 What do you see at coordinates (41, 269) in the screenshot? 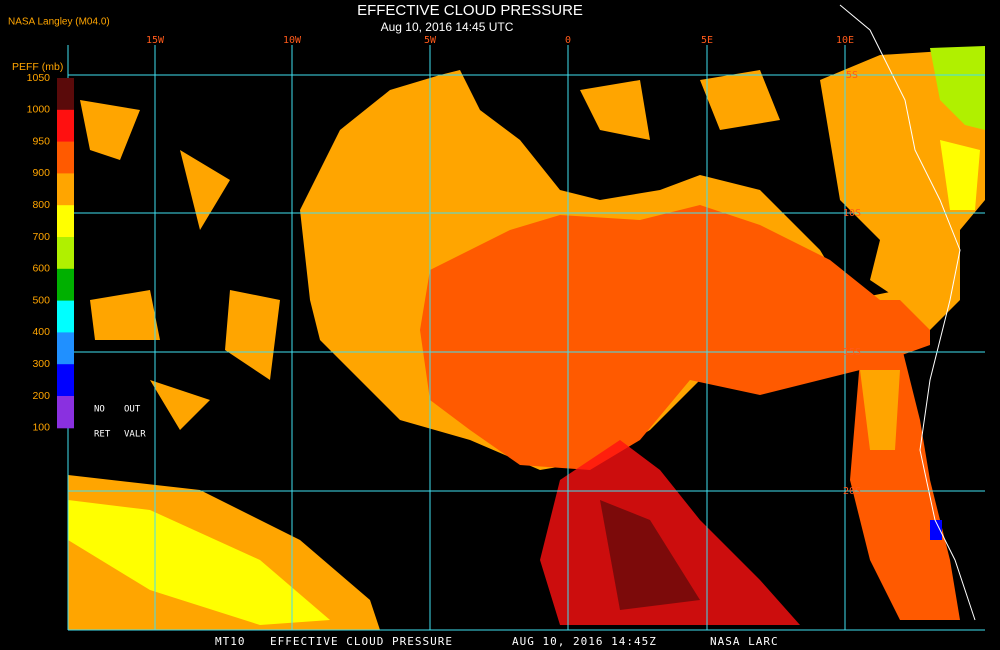
I see `colorbar-tick-label: 600` at bounding box center [41, 269].